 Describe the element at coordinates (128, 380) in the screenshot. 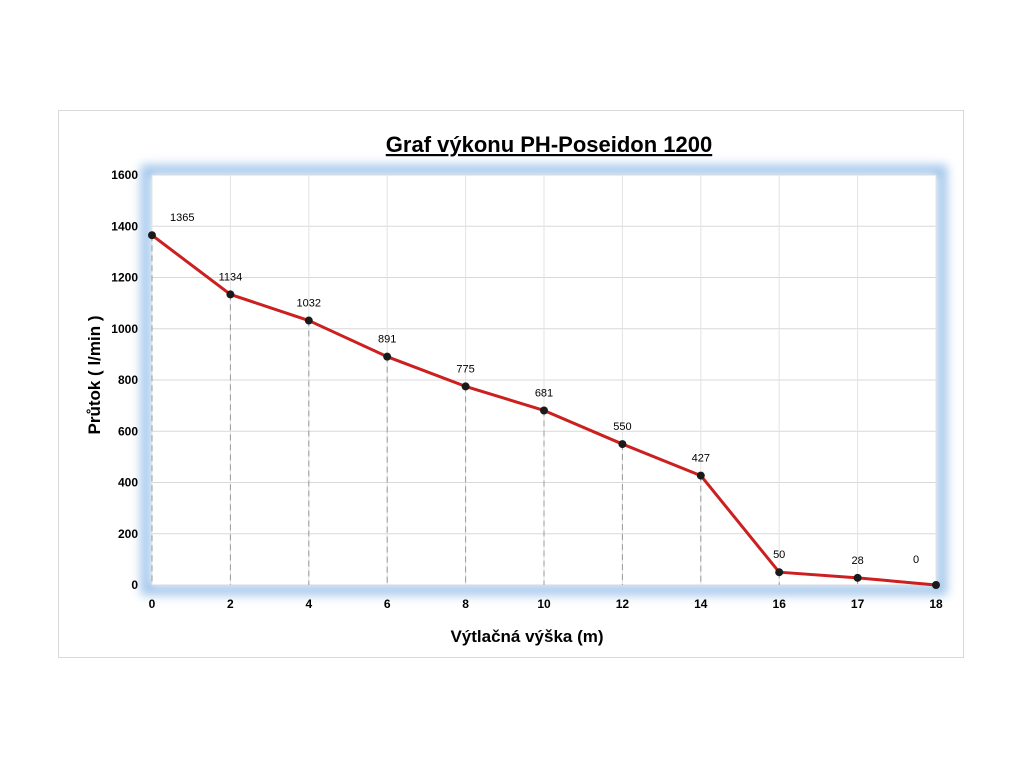

I see `y-tick-label: 800` at that location.